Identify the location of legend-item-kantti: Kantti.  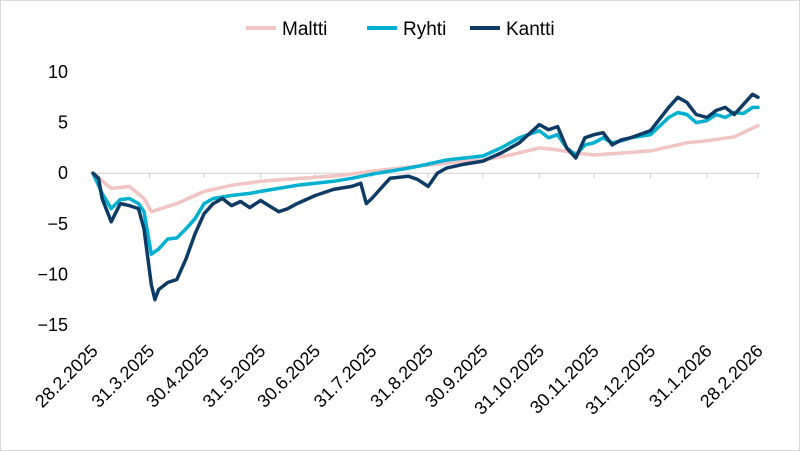
(512, 29).